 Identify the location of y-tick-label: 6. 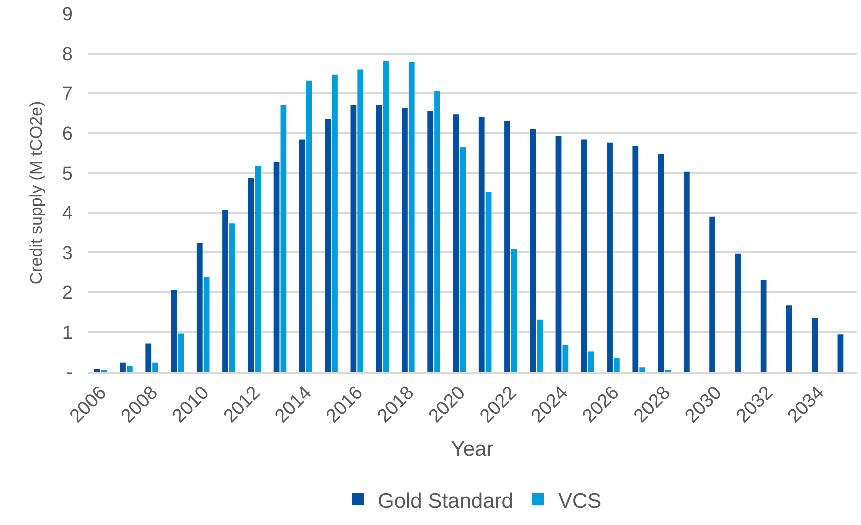
(67, 134).